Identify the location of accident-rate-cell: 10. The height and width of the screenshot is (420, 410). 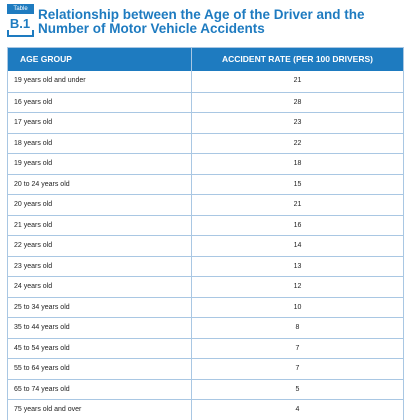
(297, 307).